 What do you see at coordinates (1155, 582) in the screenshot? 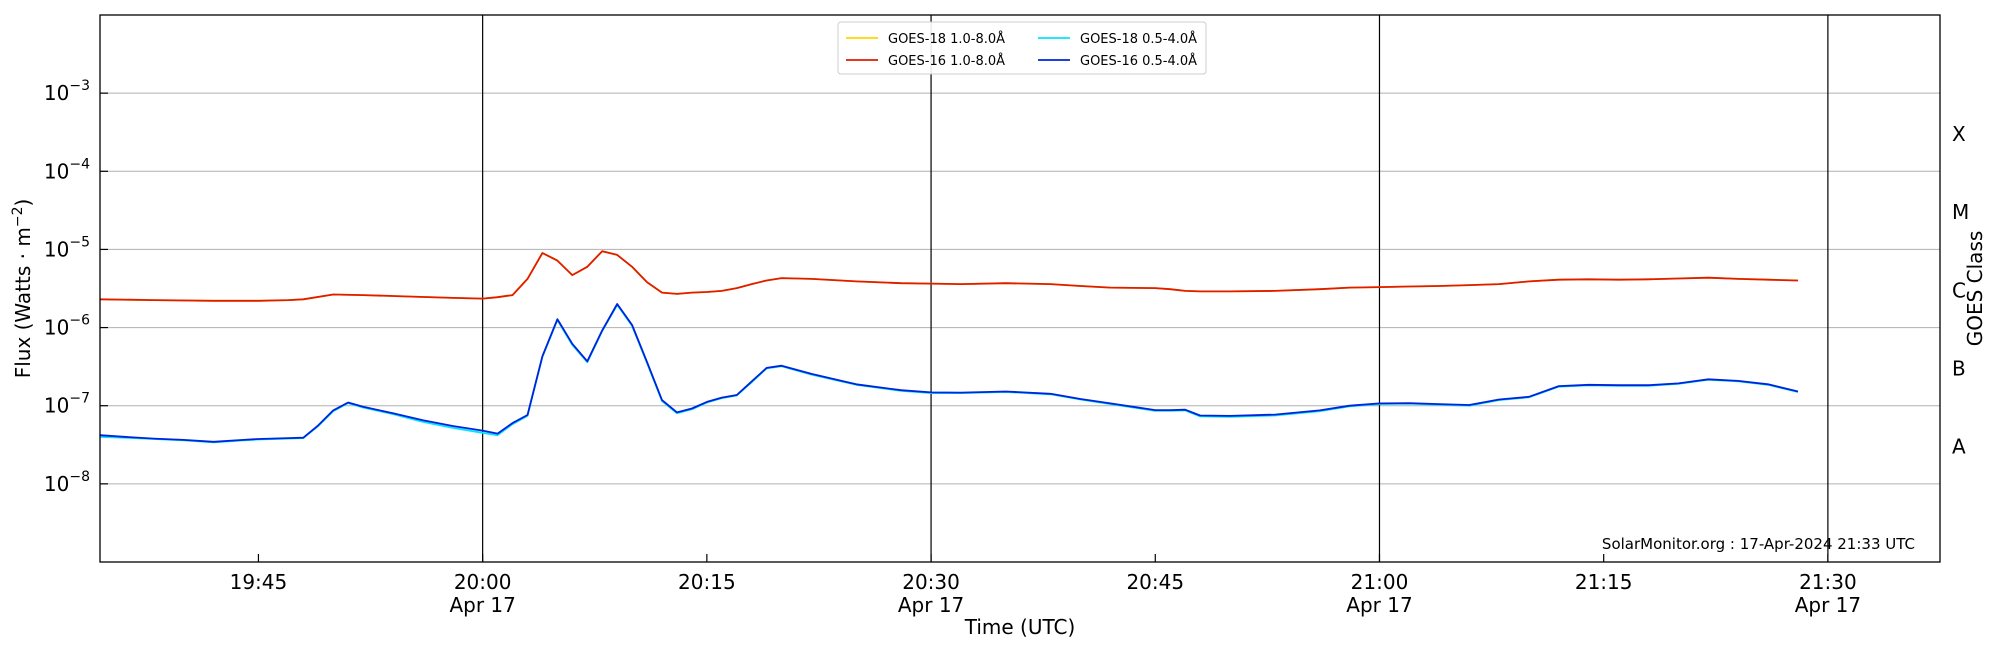
I see `x-tick-label: 20:45` at bounding box center [1155, 582].